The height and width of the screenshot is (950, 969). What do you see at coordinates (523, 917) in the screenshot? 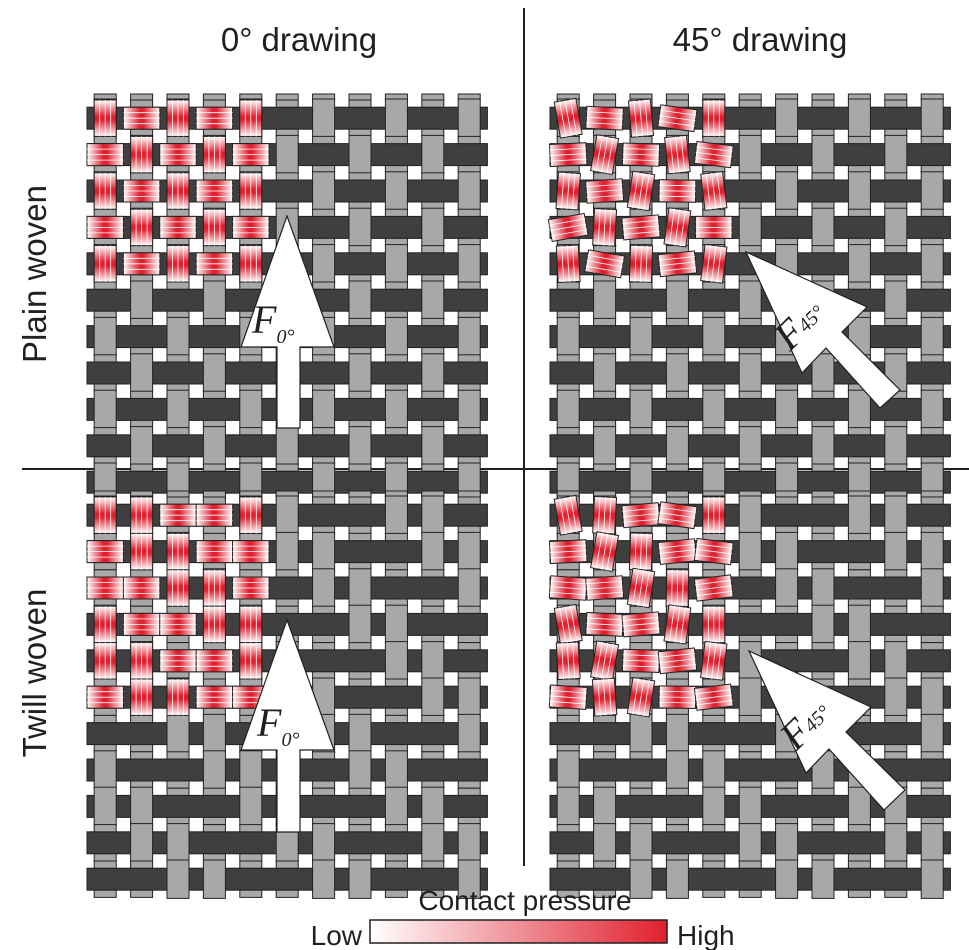
I see `contact-pressure-legend: Contact pressure Low High` at bounding box center [523, 917].